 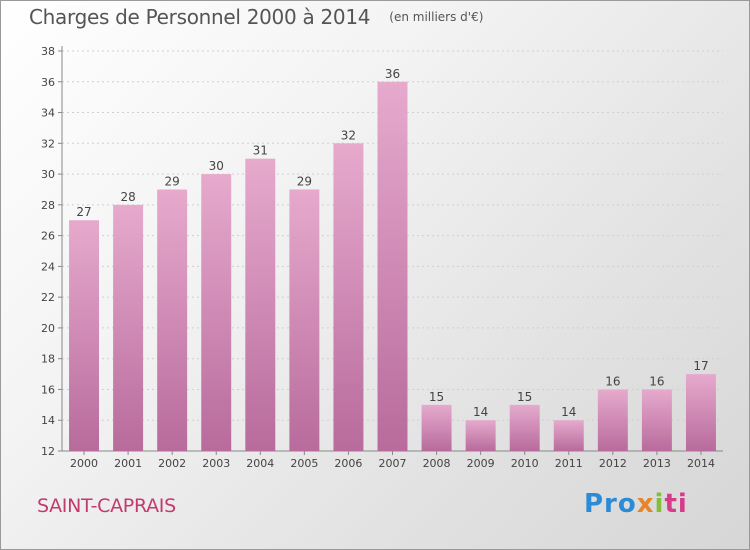 What do you see at coordinates (436, 17) in the screenshot?
I see `chart-subtitle: (en milliers d'€)` at bounding box center [436, 17].